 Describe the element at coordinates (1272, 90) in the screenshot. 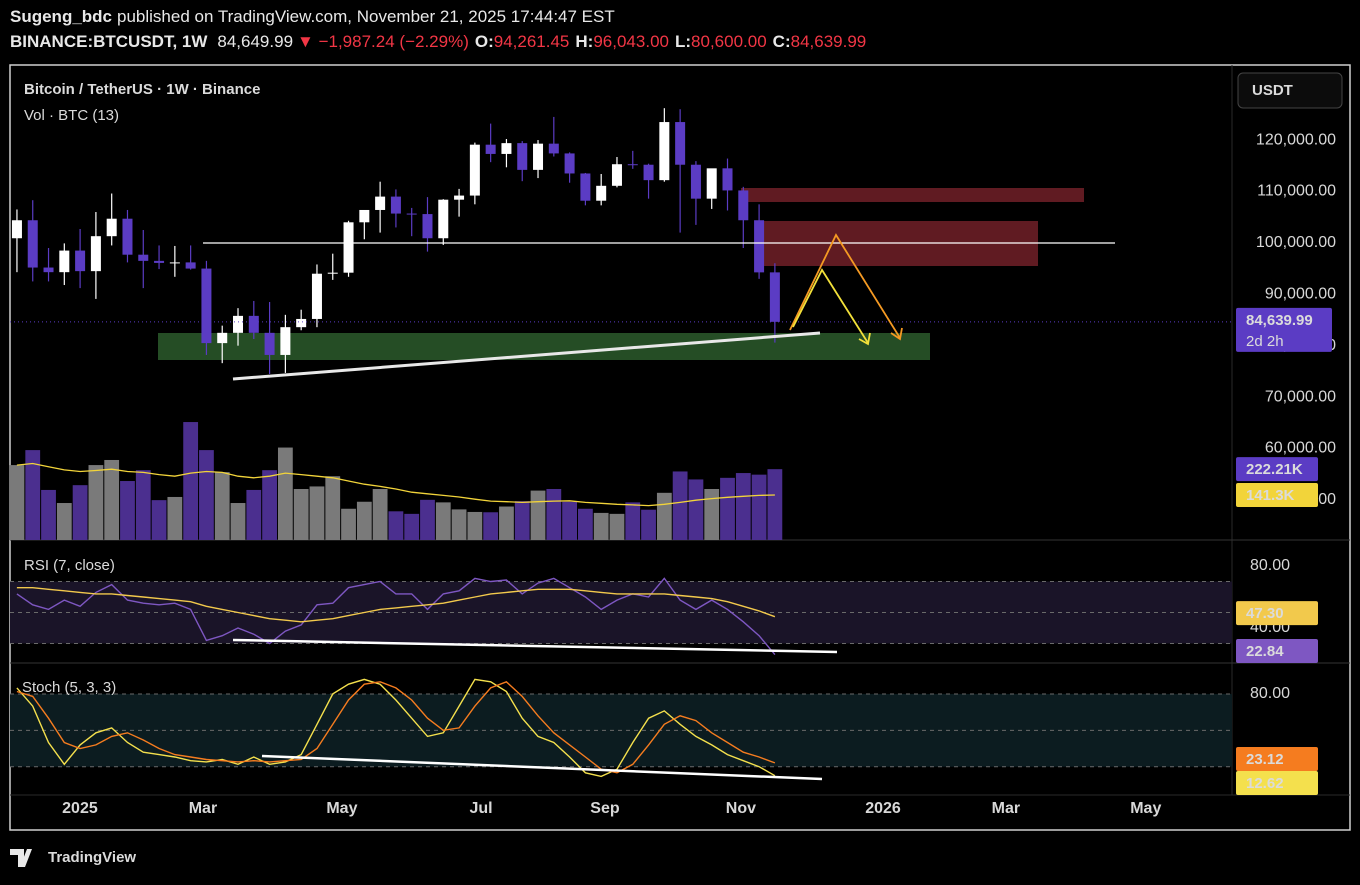

I see `currency: USDT` at that location.